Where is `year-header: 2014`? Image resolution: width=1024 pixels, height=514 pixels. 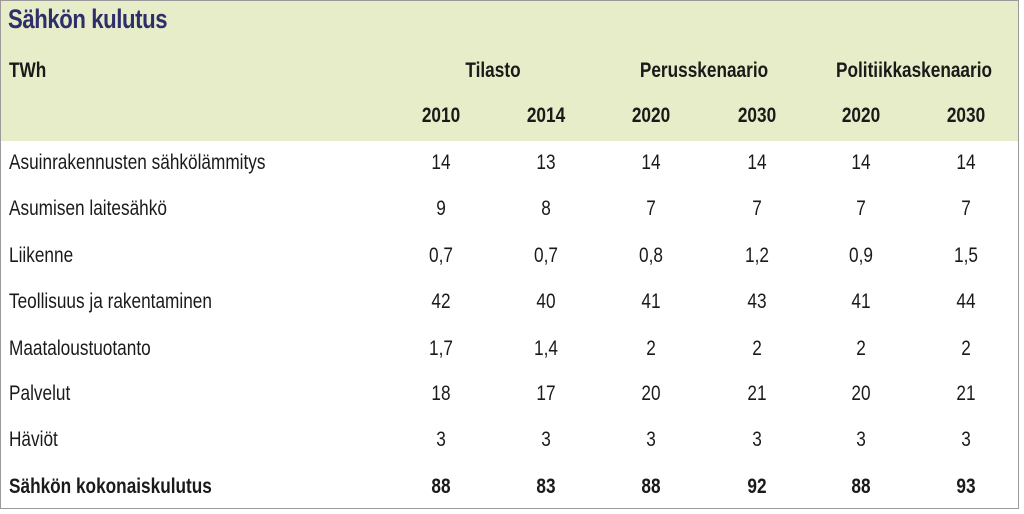
year-header: 2014 is located at coordinates (546, 115).